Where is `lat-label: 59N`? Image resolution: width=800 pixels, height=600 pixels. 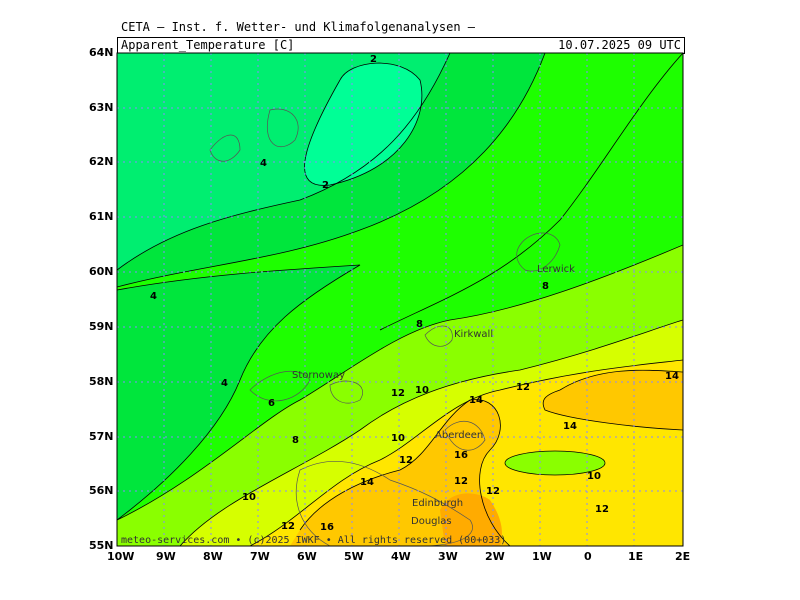
lat-label: 59N is located at coordinates (101, 326).